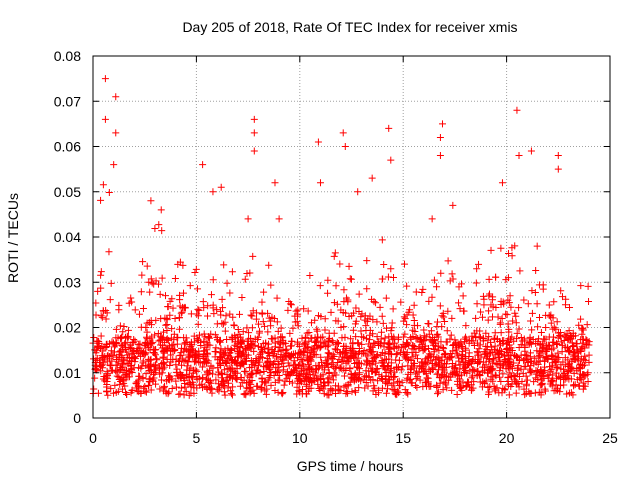 This screenshot has width=640, height=480. I want to click on y-tick-label: 0.05, so click(67, 192).